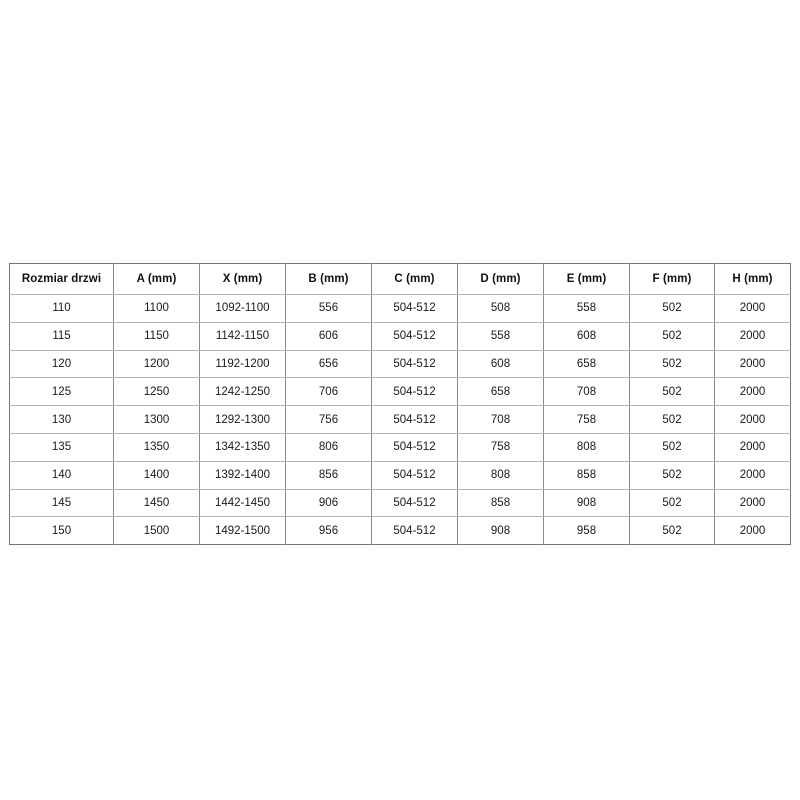 Image resolution: width=800 pixels, height=800 pixels. What do you see at coordinates (156, 447) in the screenshot?
I see `cell-a: 1350` at bounding box center [156, 447].